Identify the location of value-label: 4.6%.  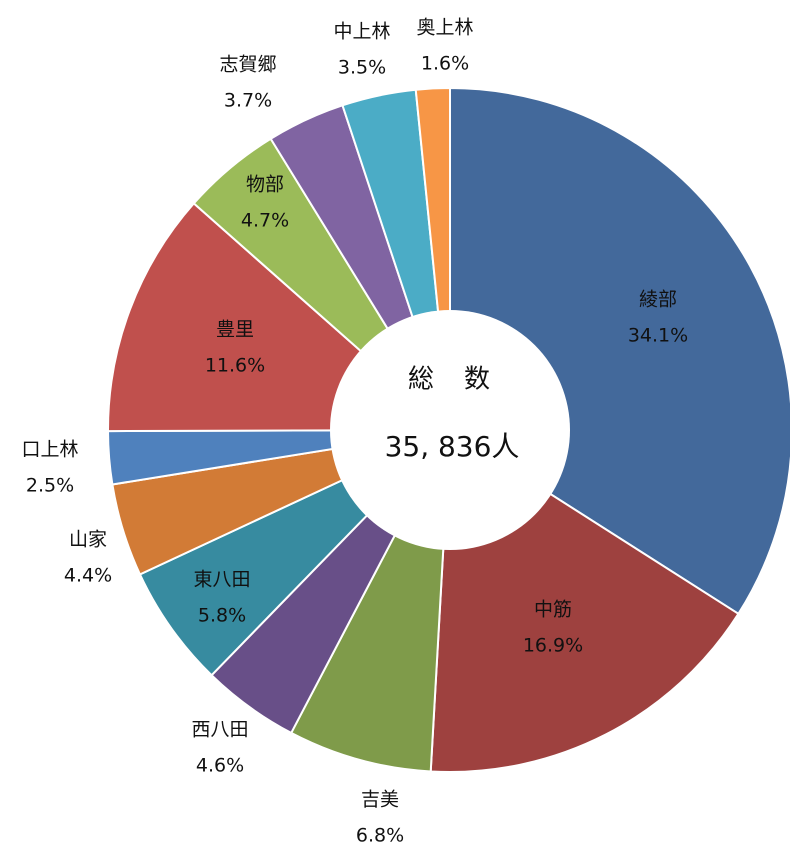
(220, 766).